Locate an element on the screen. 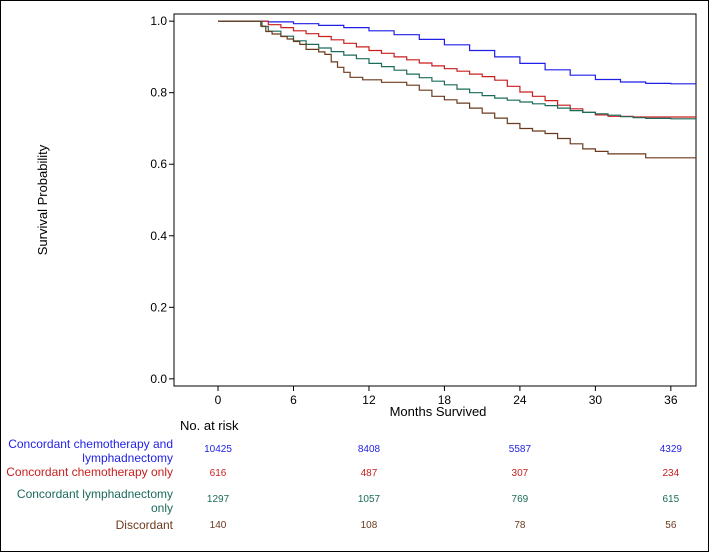 Image resolution: width=709 pixels, height=552 pixels. y-tick-label: 0.4 is located at coordinates (158, 236).